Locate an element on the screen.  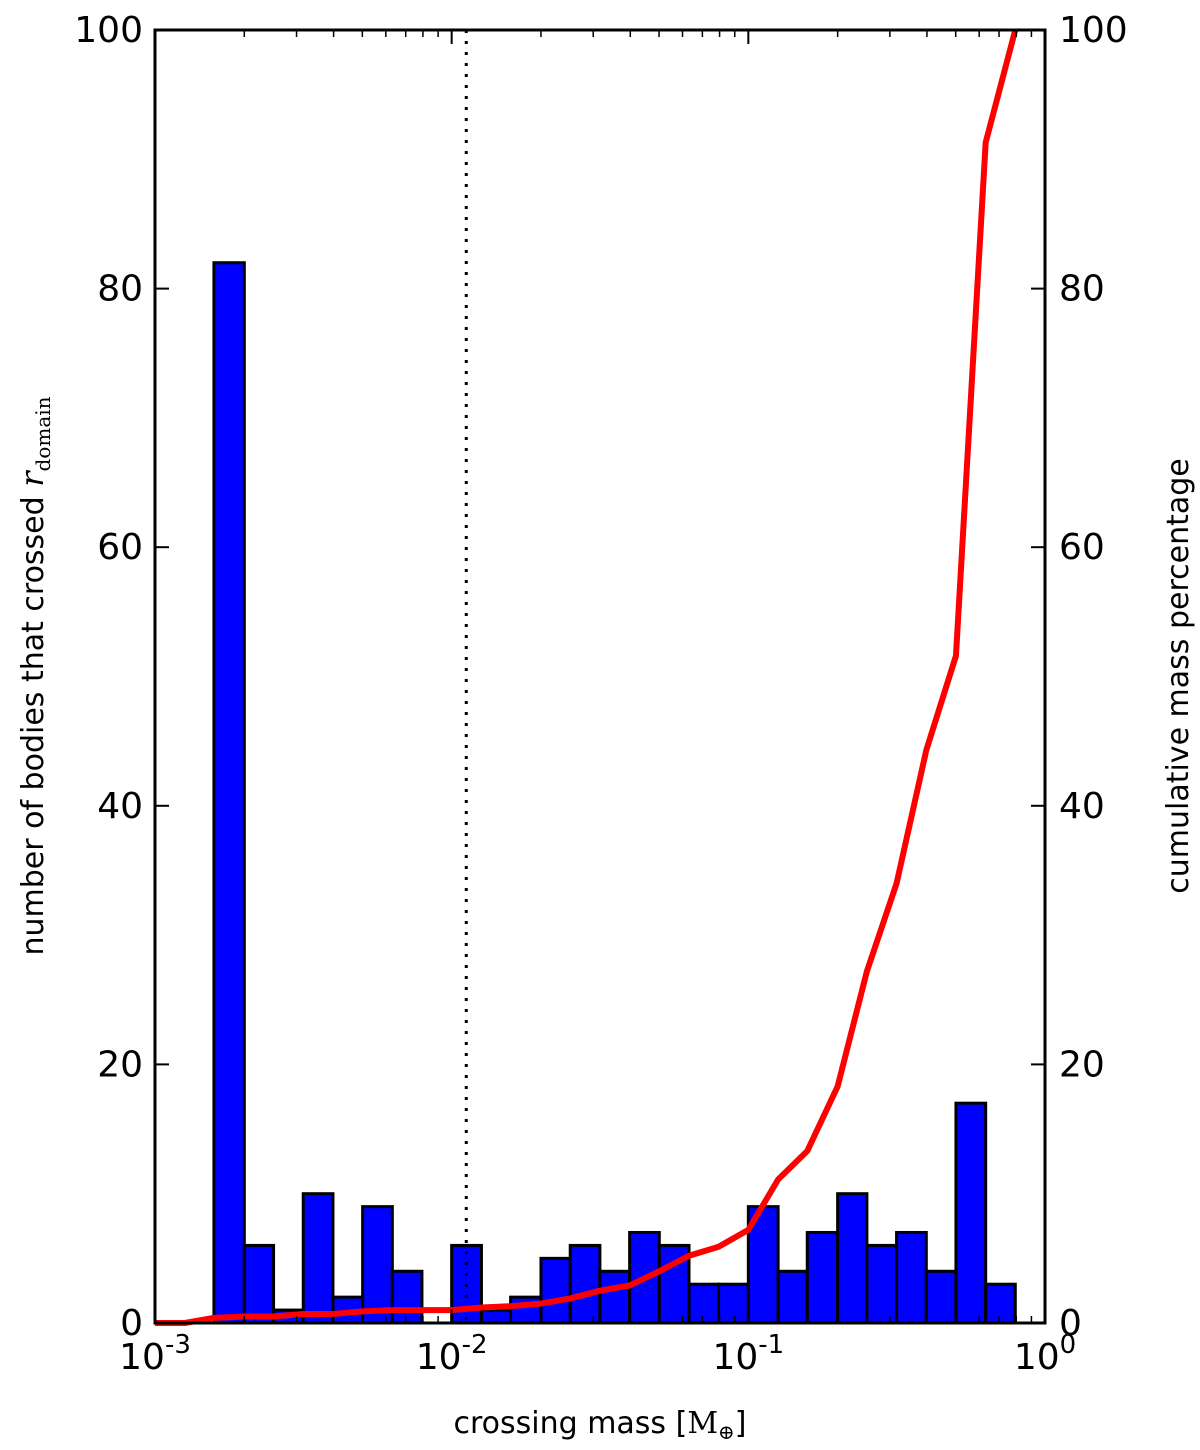
y-right-tick-label: 100 is located at coordinates (1093, 30).